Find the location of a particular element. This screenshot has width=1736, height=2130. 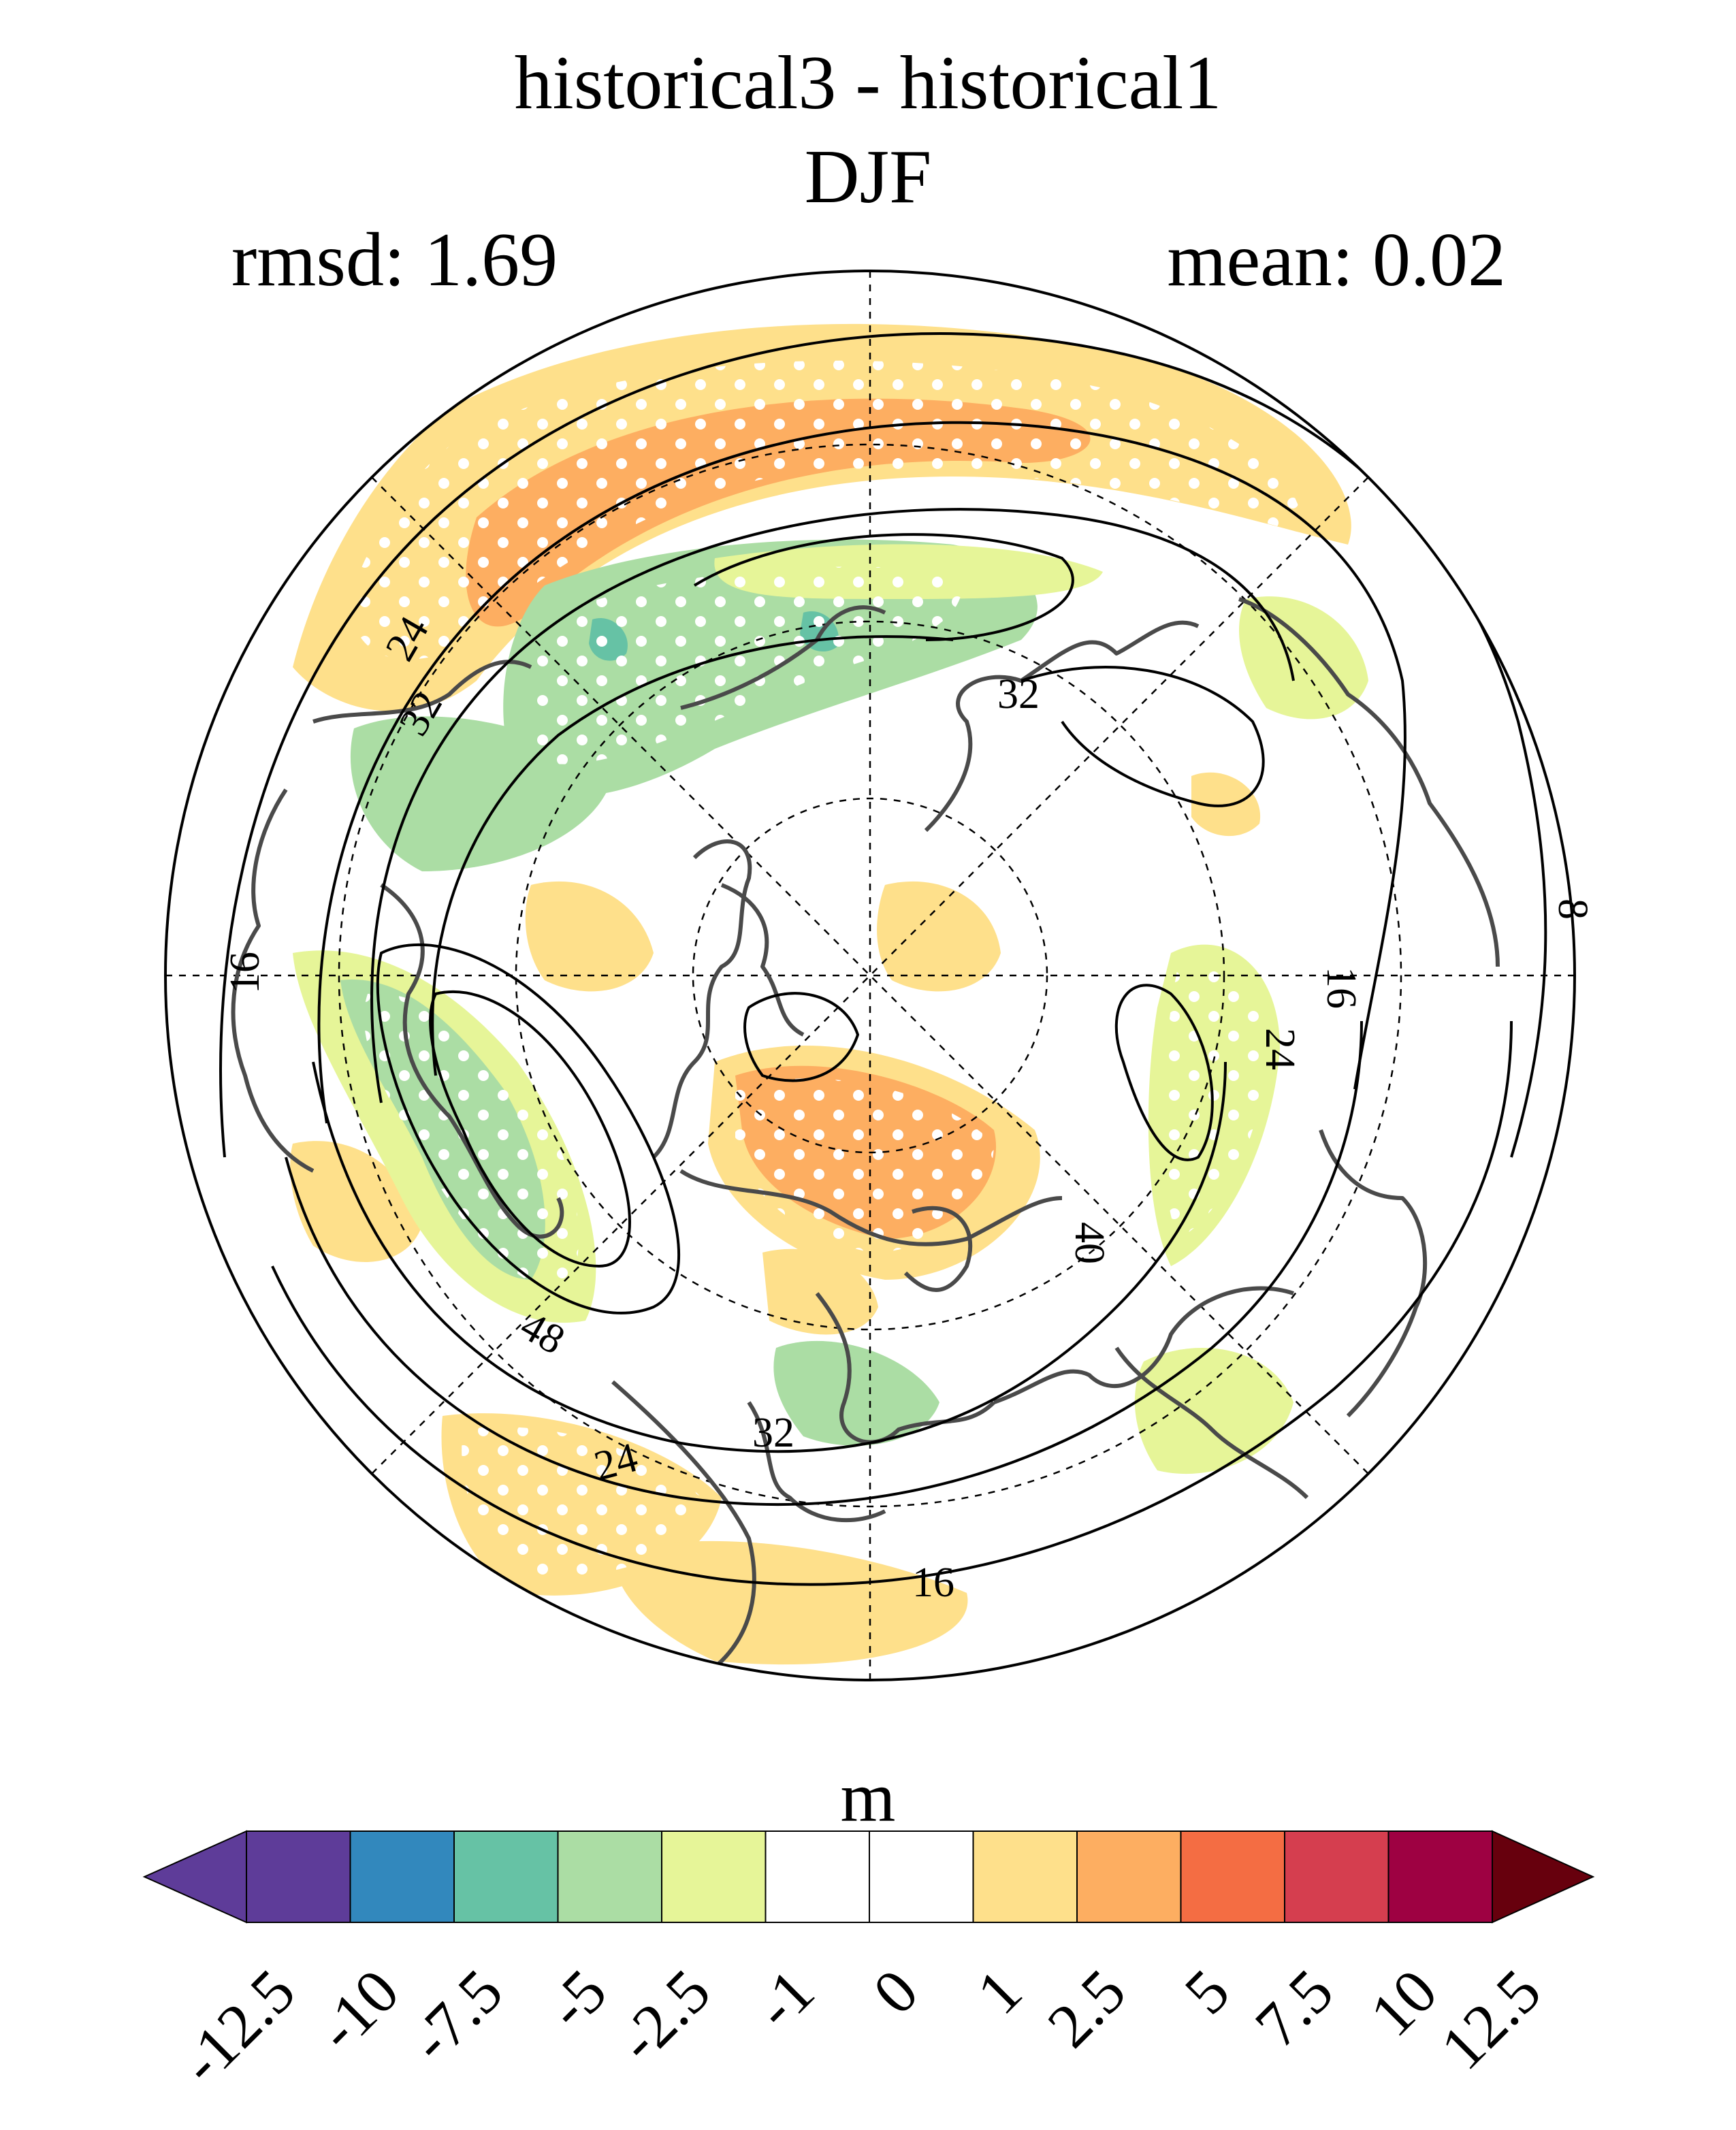

colorbar-over-triangle is located at coordinates (1543, 1877).